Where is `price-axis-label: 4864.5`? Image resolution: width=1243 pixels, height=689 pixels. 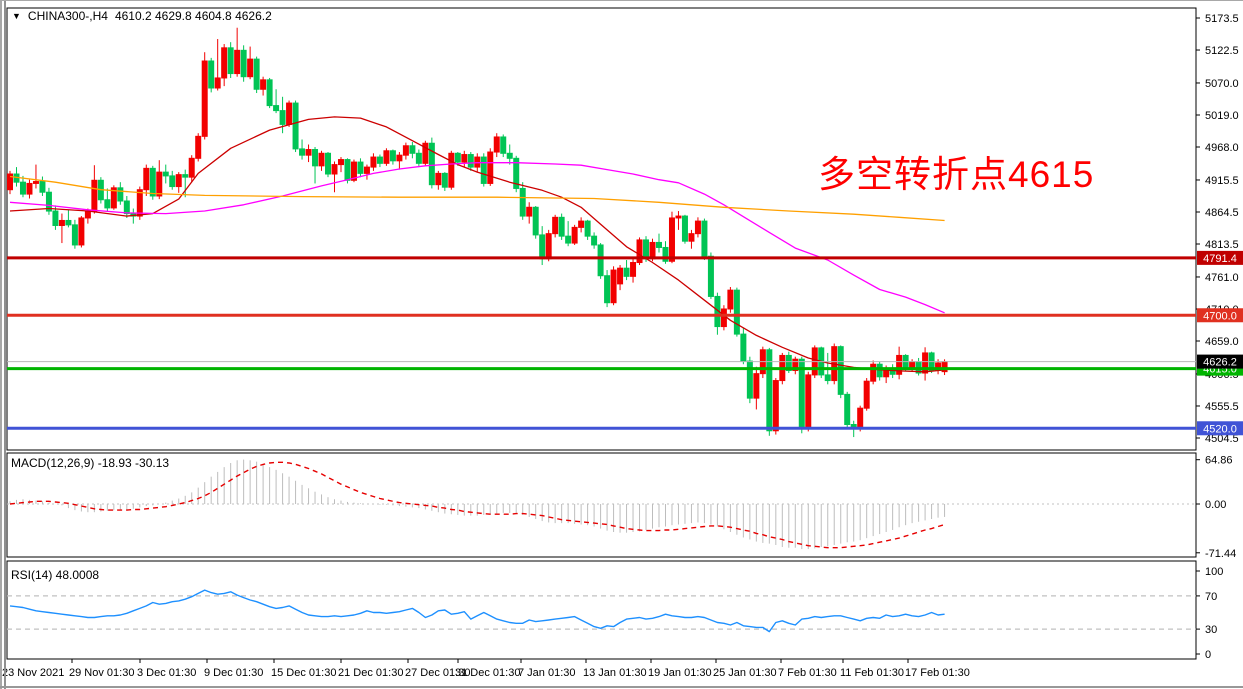 price-axis-label: 4864.5 is located at coordinates (1222, 213).